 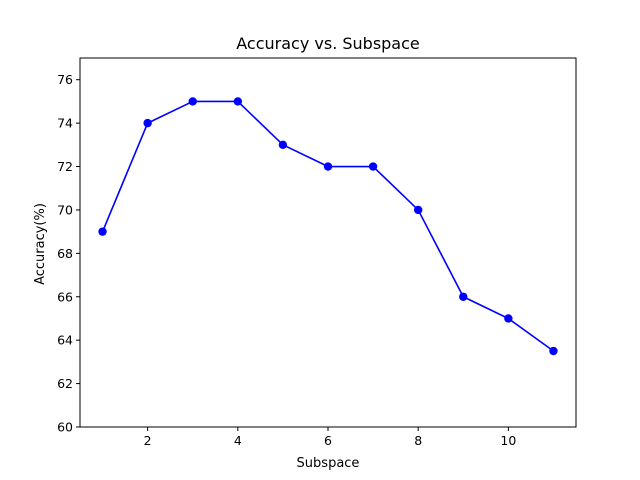 I want to click on x-axis-label: Subspace, so click(x=328, y=463).